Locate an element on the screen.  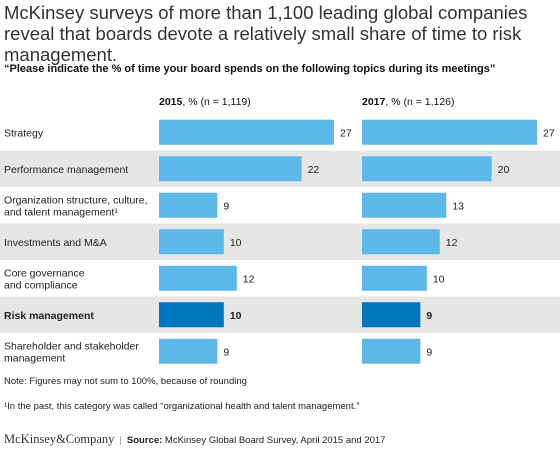
bar-2017-strategy is located at coordinates (449, 132).